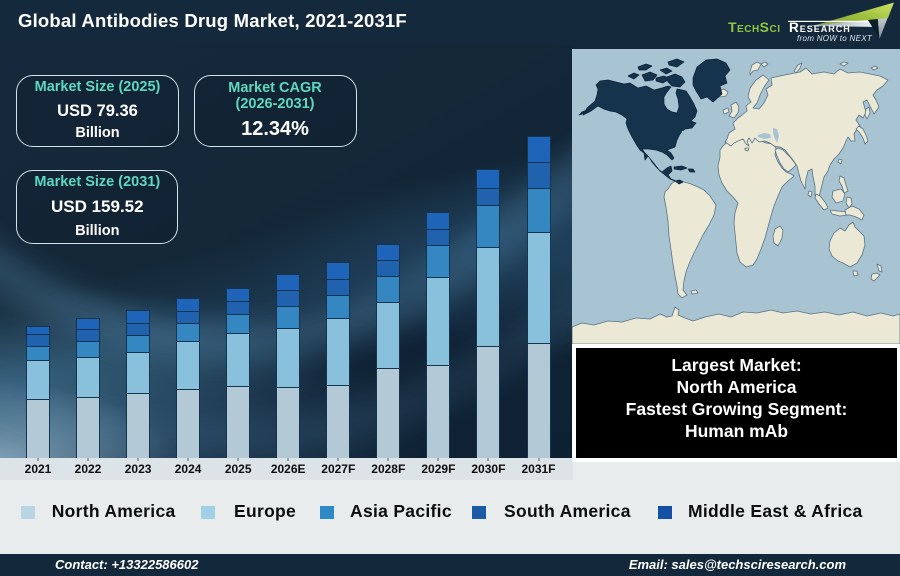 This screenshot has height=576, width=900. Describe the element at coordinates (835, 38) in the screenshot. I see `svg-text: from NOW to NEXT` at that location.